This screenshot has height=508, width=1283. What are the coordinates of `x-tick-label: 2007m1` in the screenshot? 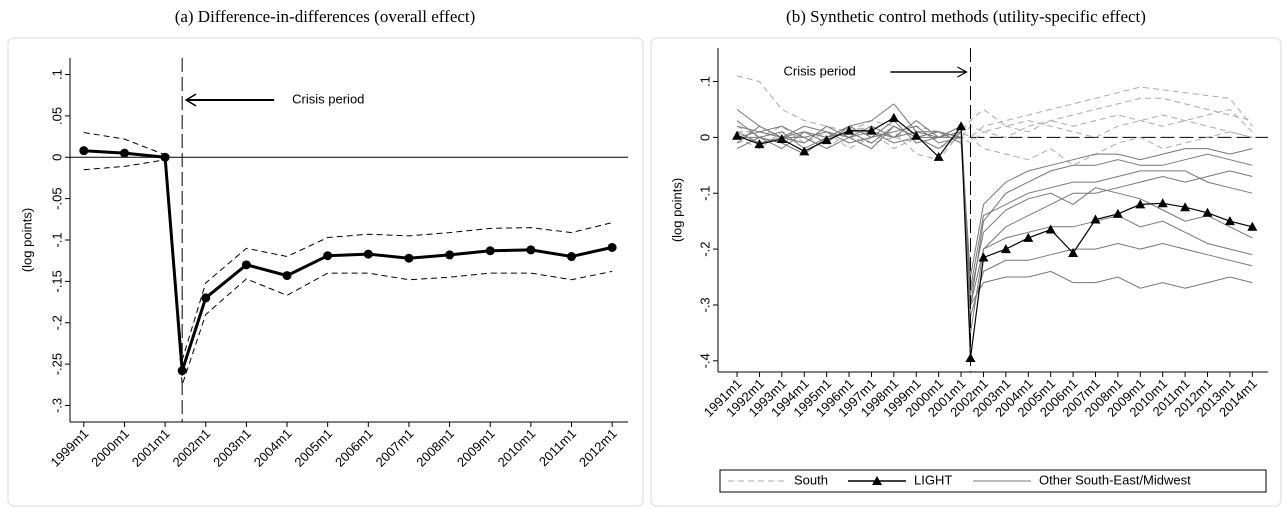 It's located at (395, 448).